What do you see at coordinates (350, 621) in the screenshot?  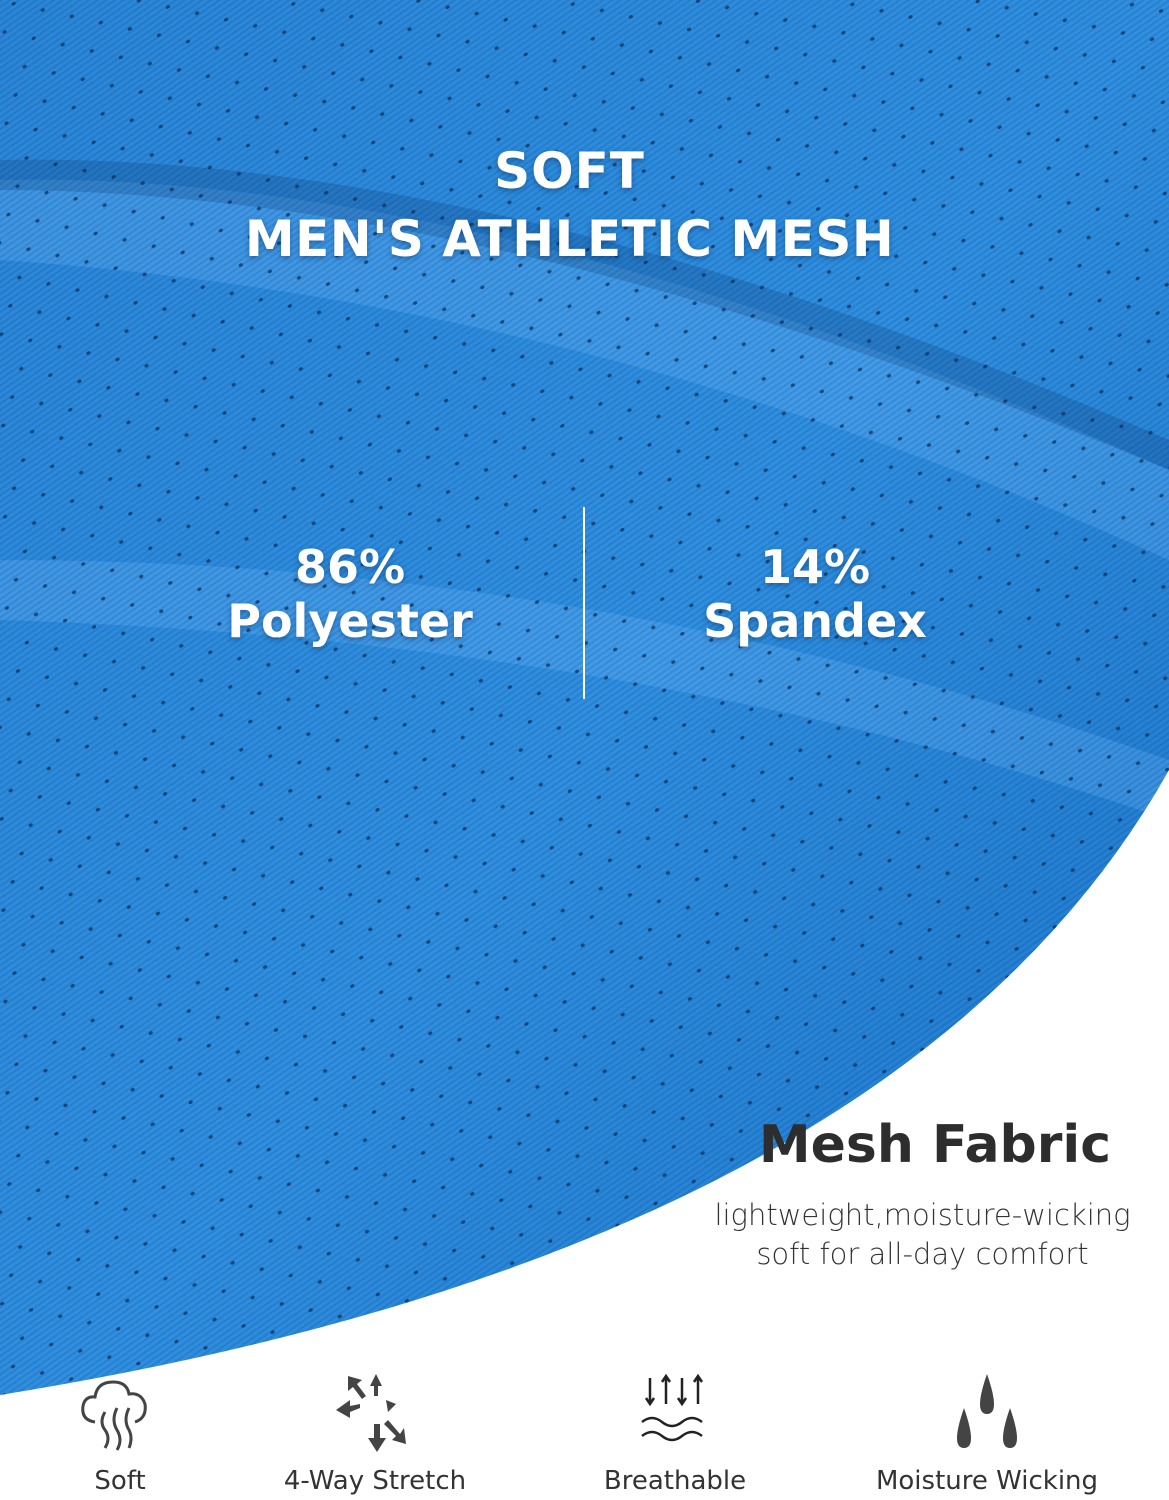 I see `polyester-label: Polyester` at bounding box center [350, 621].